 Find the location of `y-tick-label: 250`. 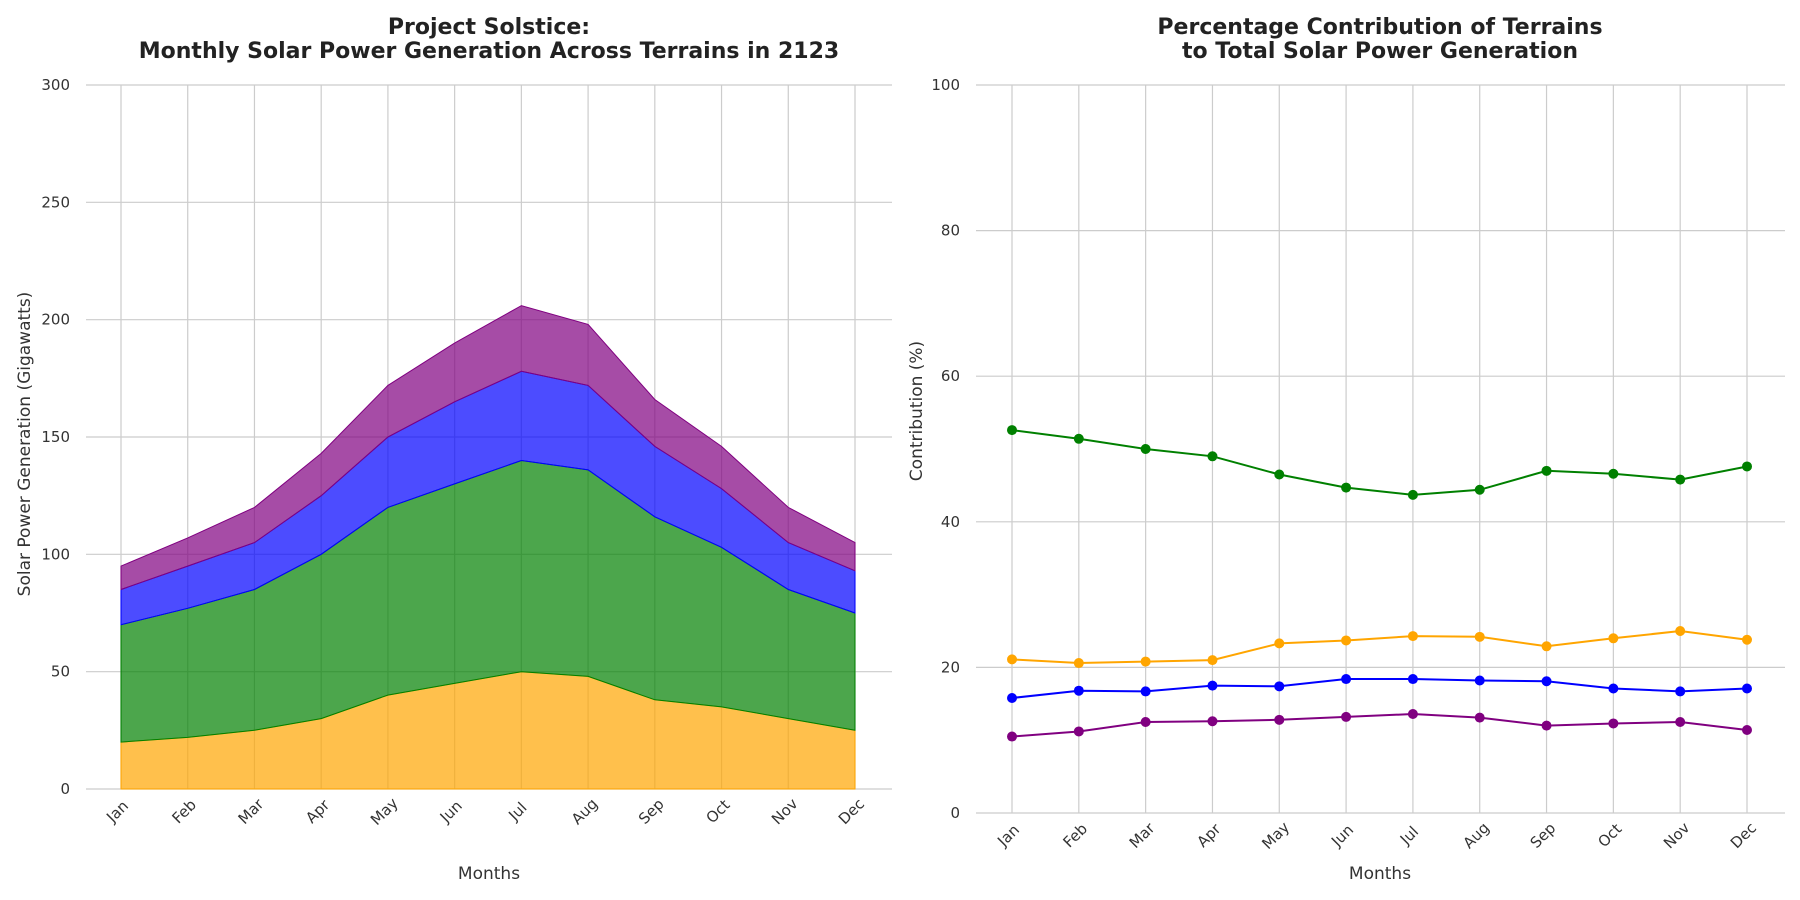

y-tick-label: 250 is located at coordinates (55, 202).